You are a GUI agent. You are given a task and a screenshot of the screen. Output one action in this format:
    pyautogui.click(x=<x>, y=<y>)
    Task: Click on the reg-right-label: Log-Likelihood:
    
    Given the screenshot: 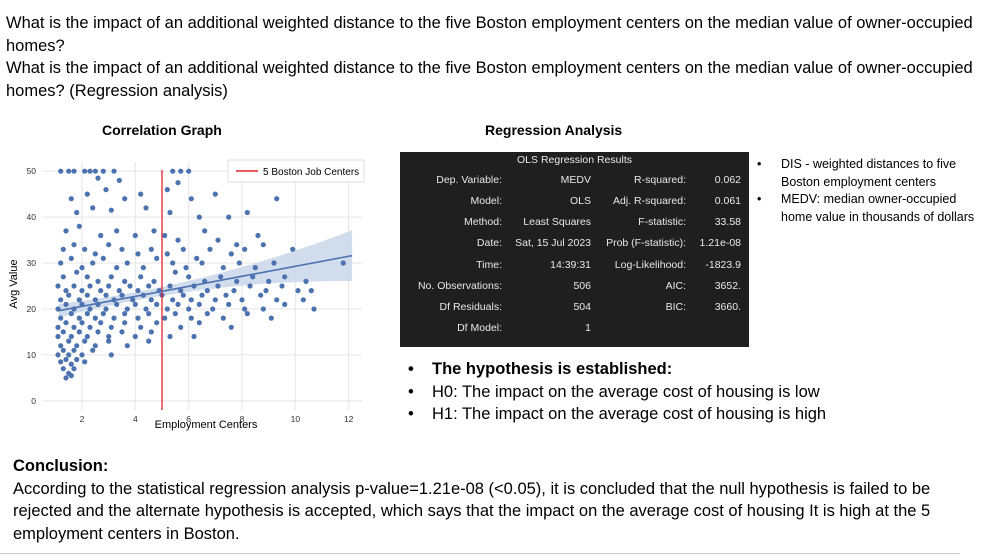 What is the action you would take?
    pyautogui.click(x=650, y=265)
    